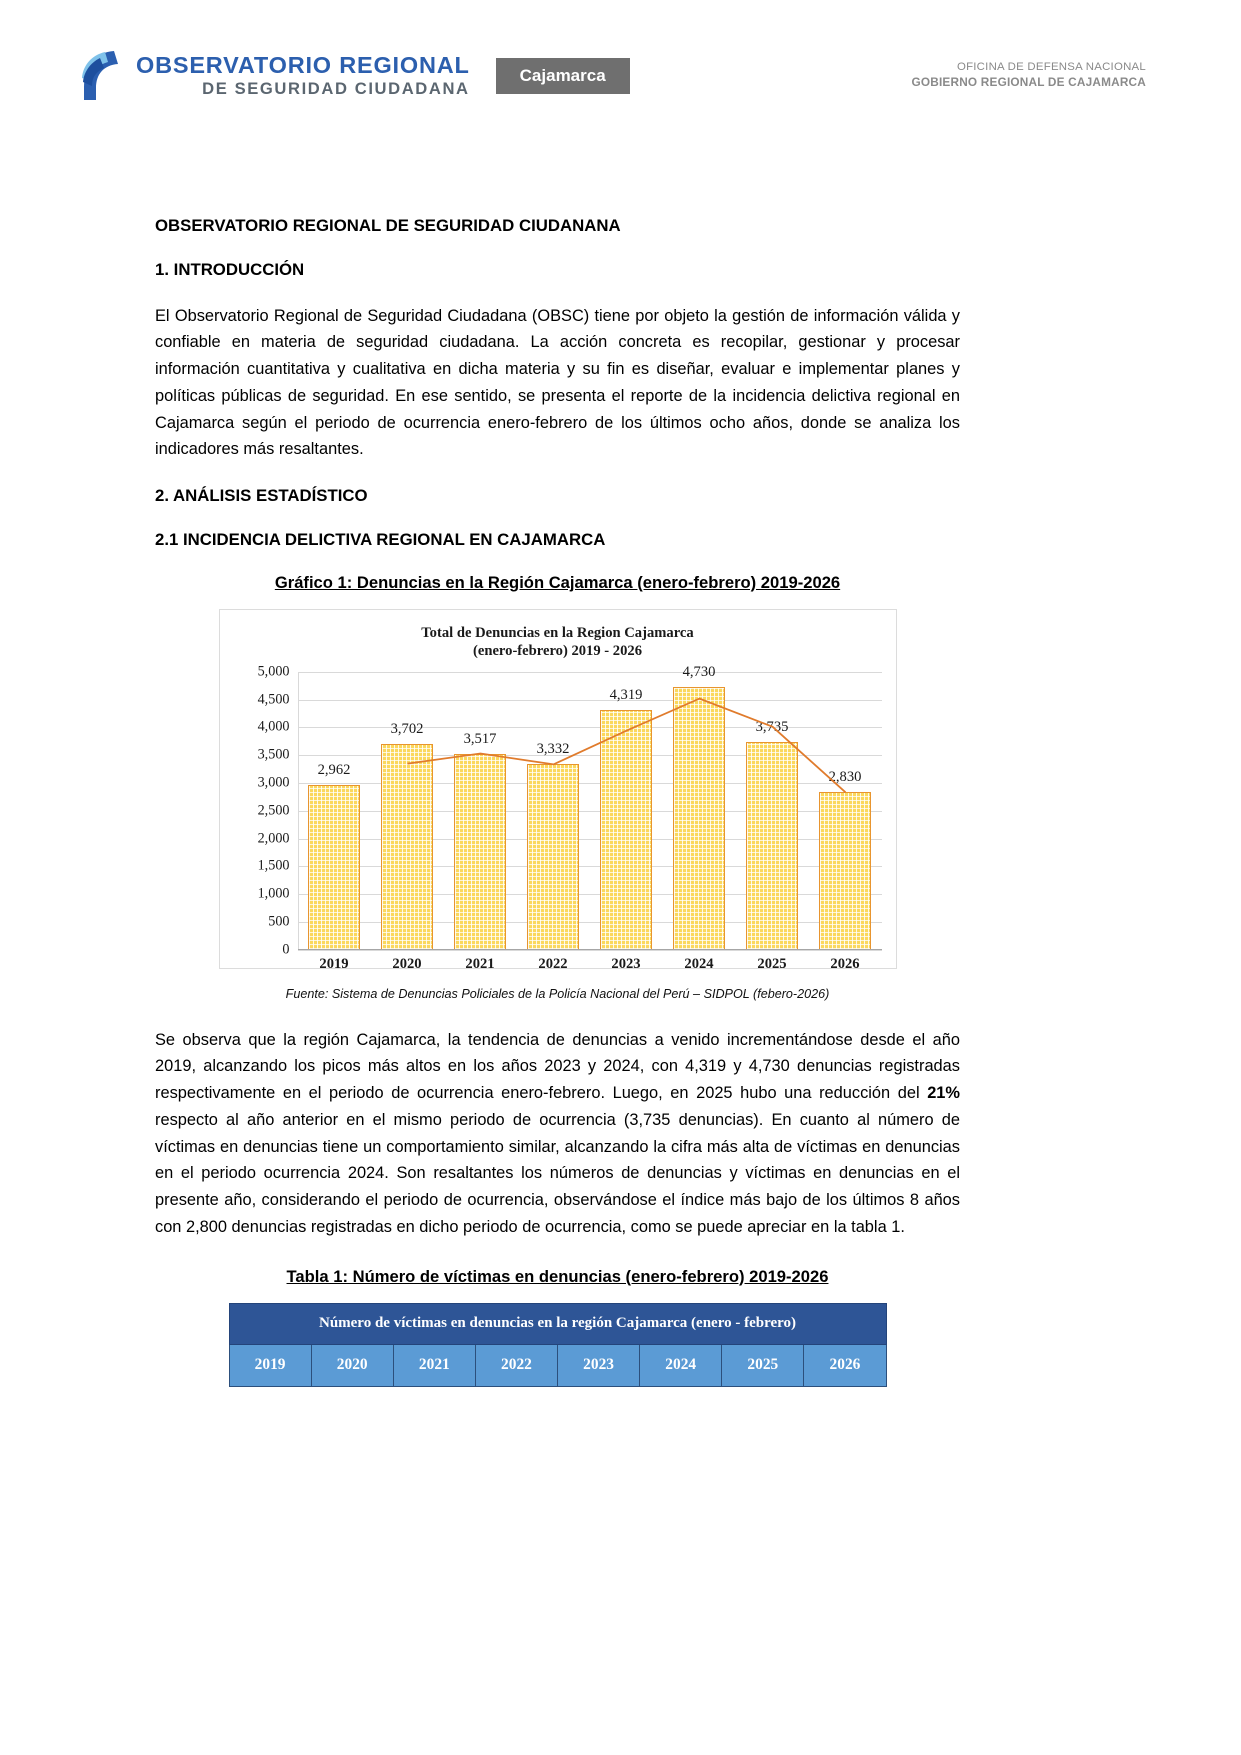 This screenshot has height=1755, width=1241. I want to click on chart-y-spine, so click(298, 810).